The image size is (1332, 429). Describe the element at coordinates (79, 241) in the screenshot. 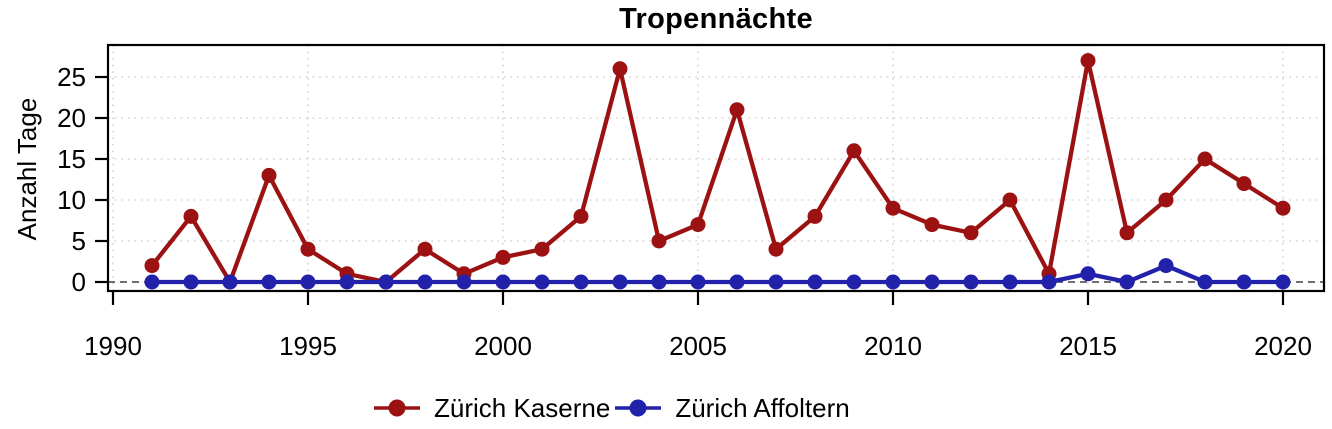

I see `y-tick-label: 5` at that location.